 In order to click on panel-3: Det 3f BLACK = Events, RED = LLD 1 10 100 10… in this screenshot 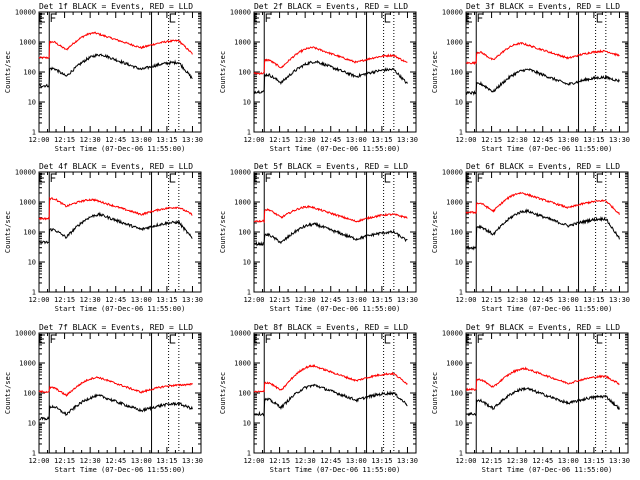, I will do `click(530, 77)`.